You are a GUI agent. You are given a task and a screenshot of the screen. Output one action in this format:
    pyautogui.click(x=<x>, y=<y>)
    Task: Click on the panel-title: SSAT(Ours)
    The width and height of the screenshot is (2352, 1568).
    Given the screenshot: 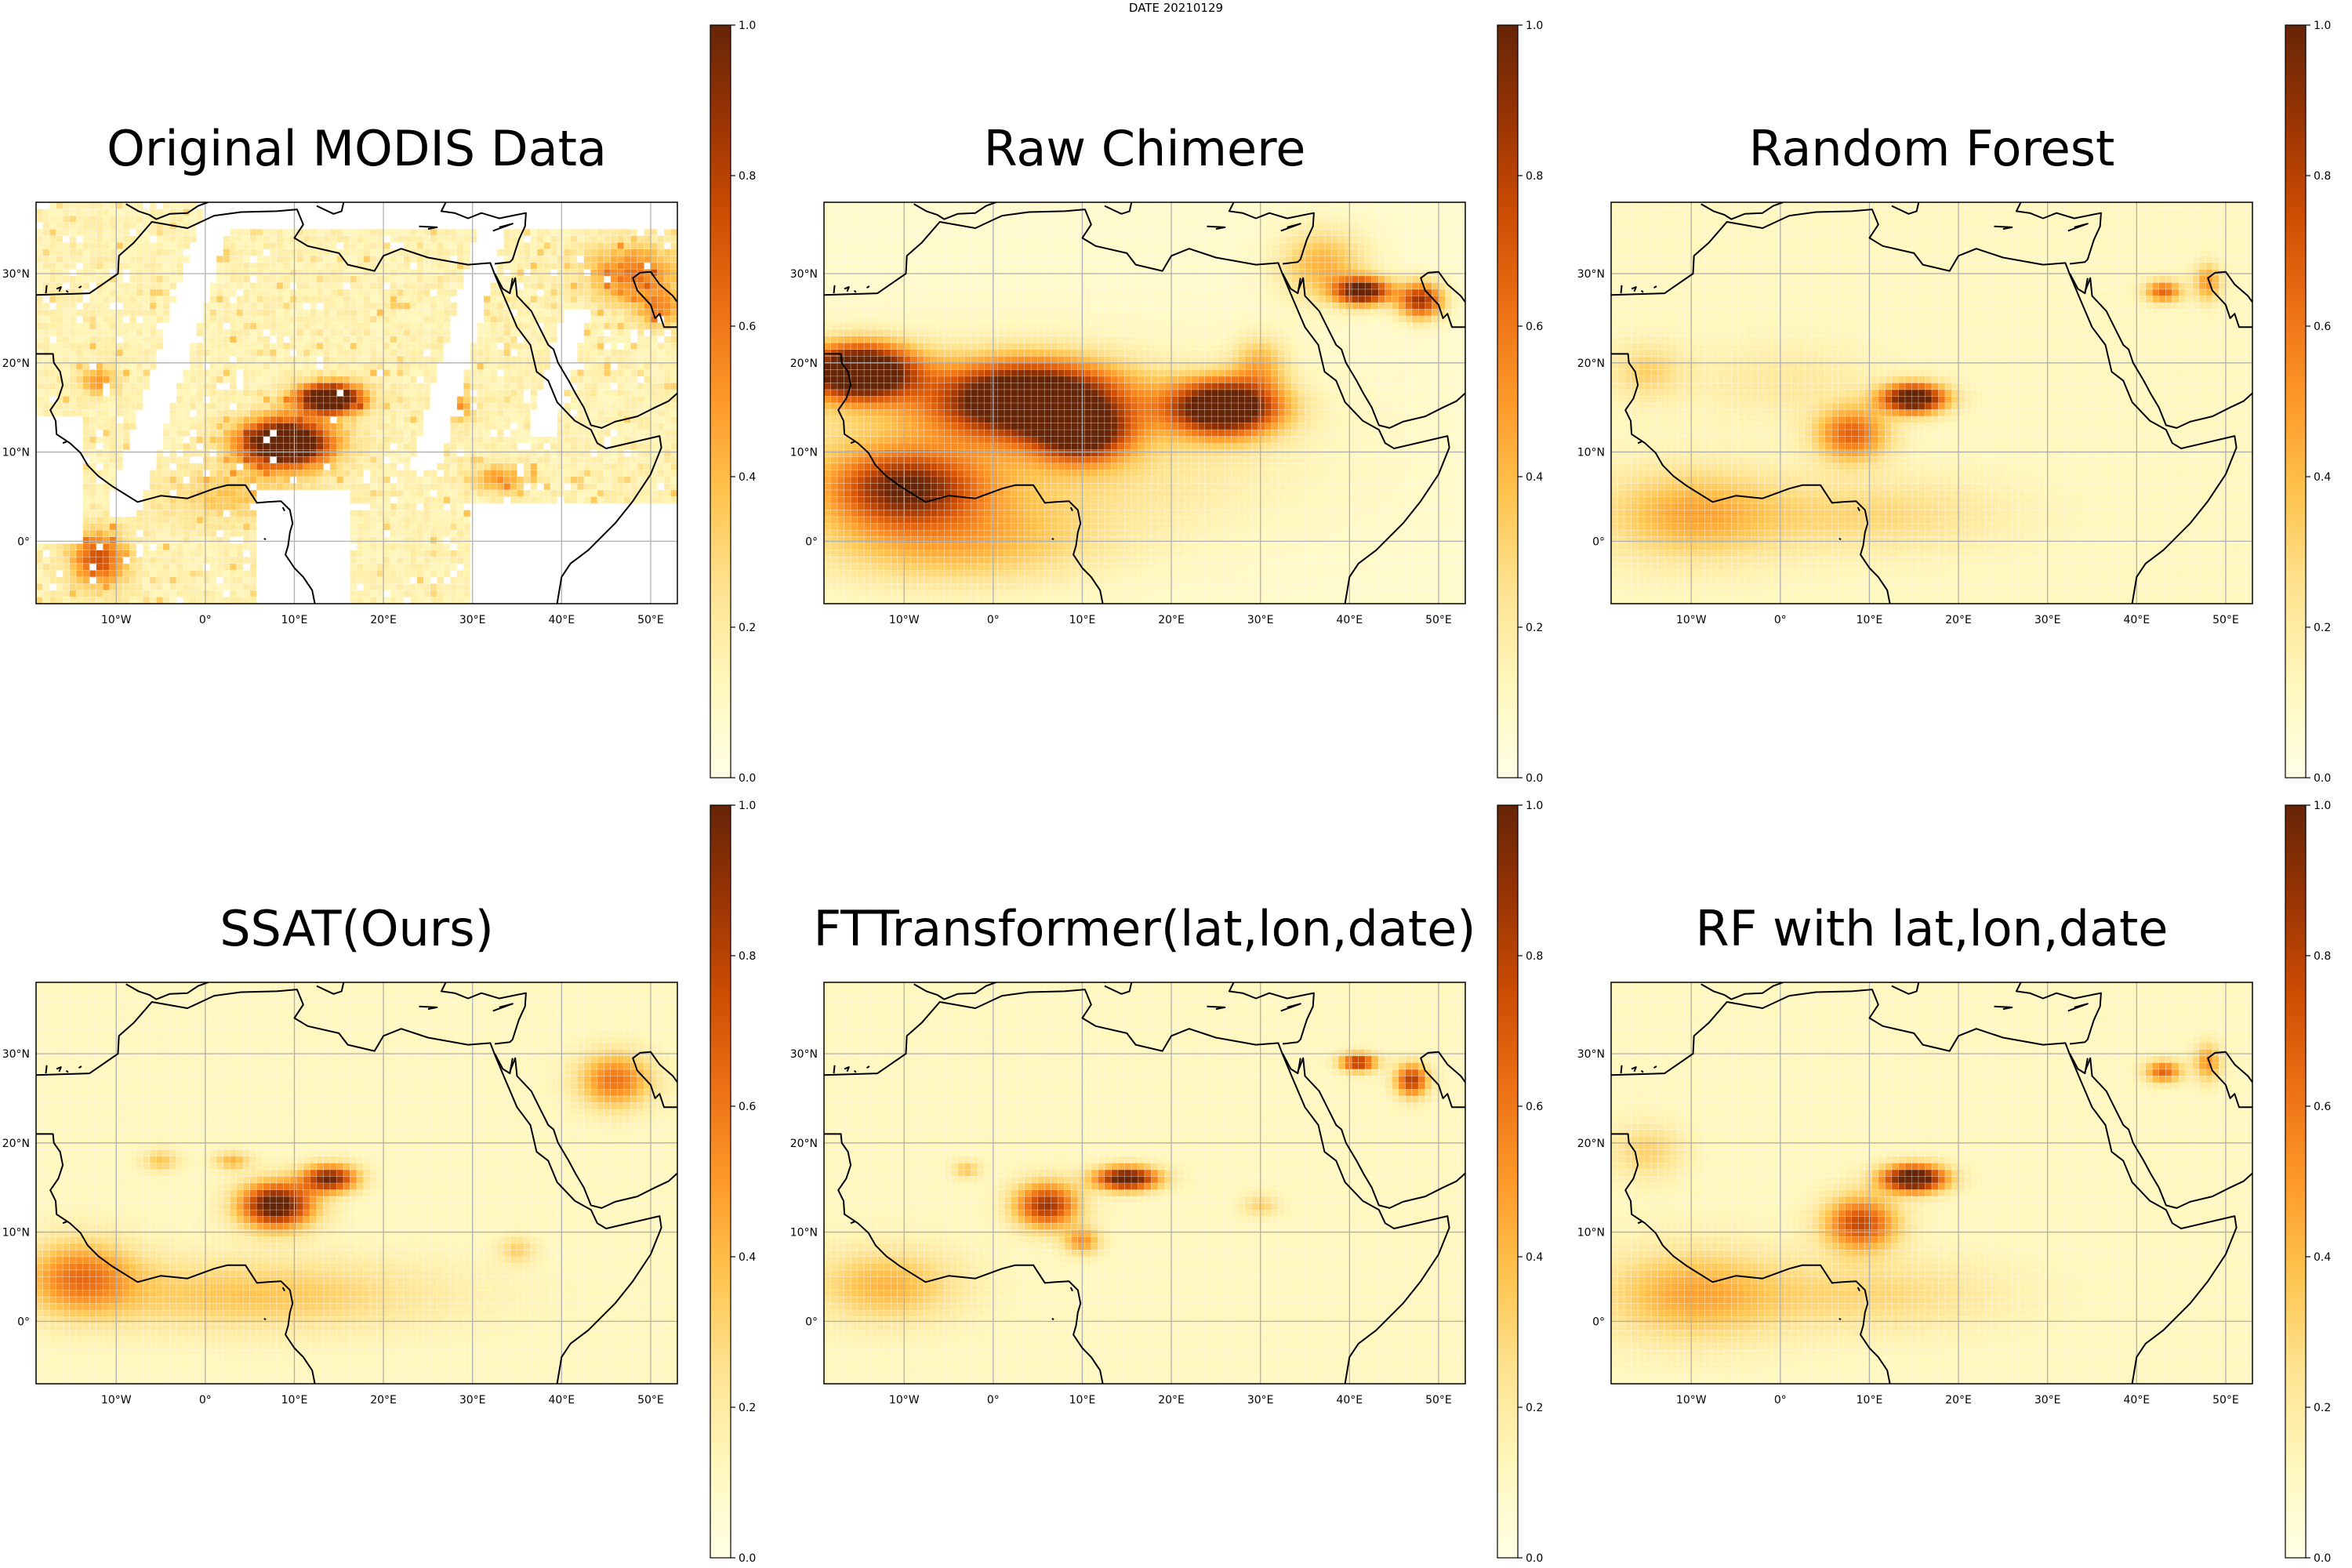 What is the action you would take?
    pyautogui.click(x=357, y=929)
    